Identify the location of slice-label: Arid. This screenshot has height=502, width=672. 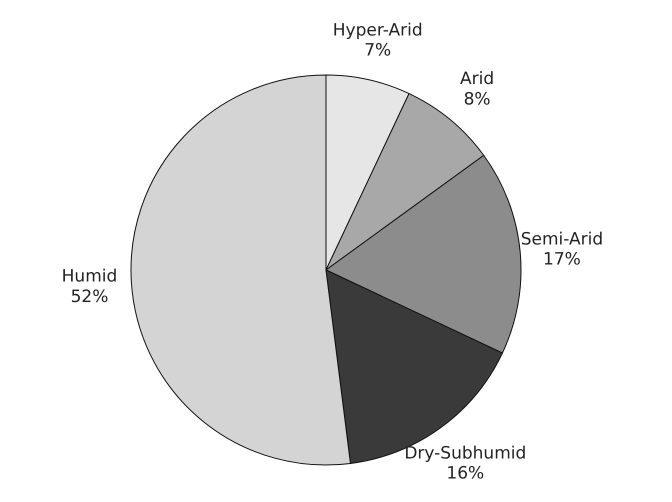
(477, 78).